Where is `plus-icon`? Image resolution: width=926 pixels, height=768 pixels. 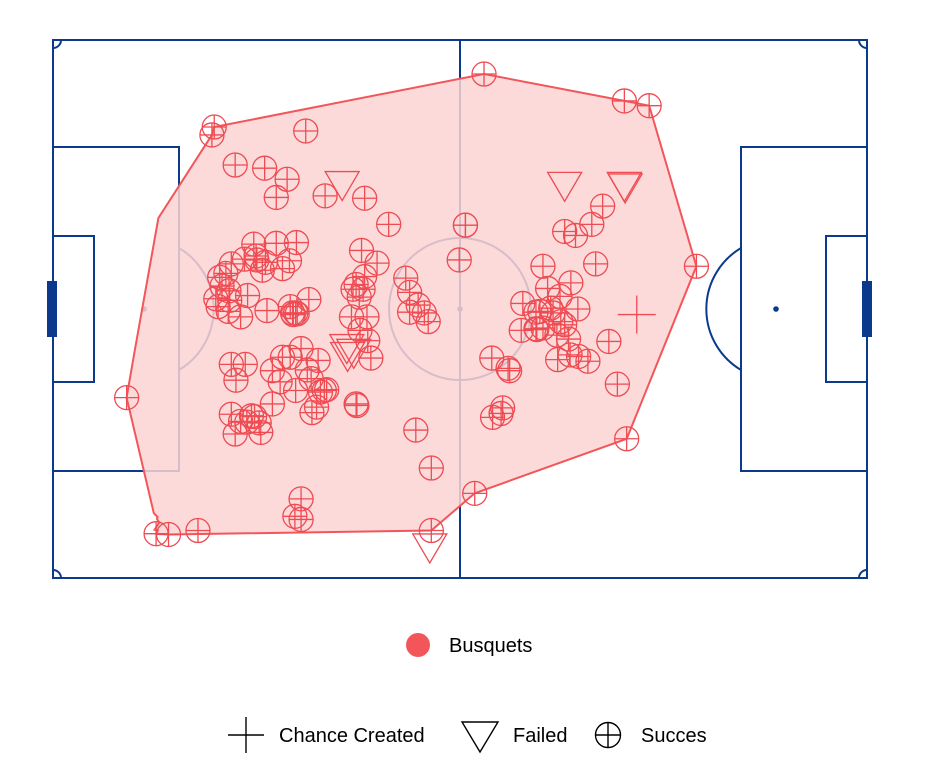
plus-icon is located at coordinates (246, 735).